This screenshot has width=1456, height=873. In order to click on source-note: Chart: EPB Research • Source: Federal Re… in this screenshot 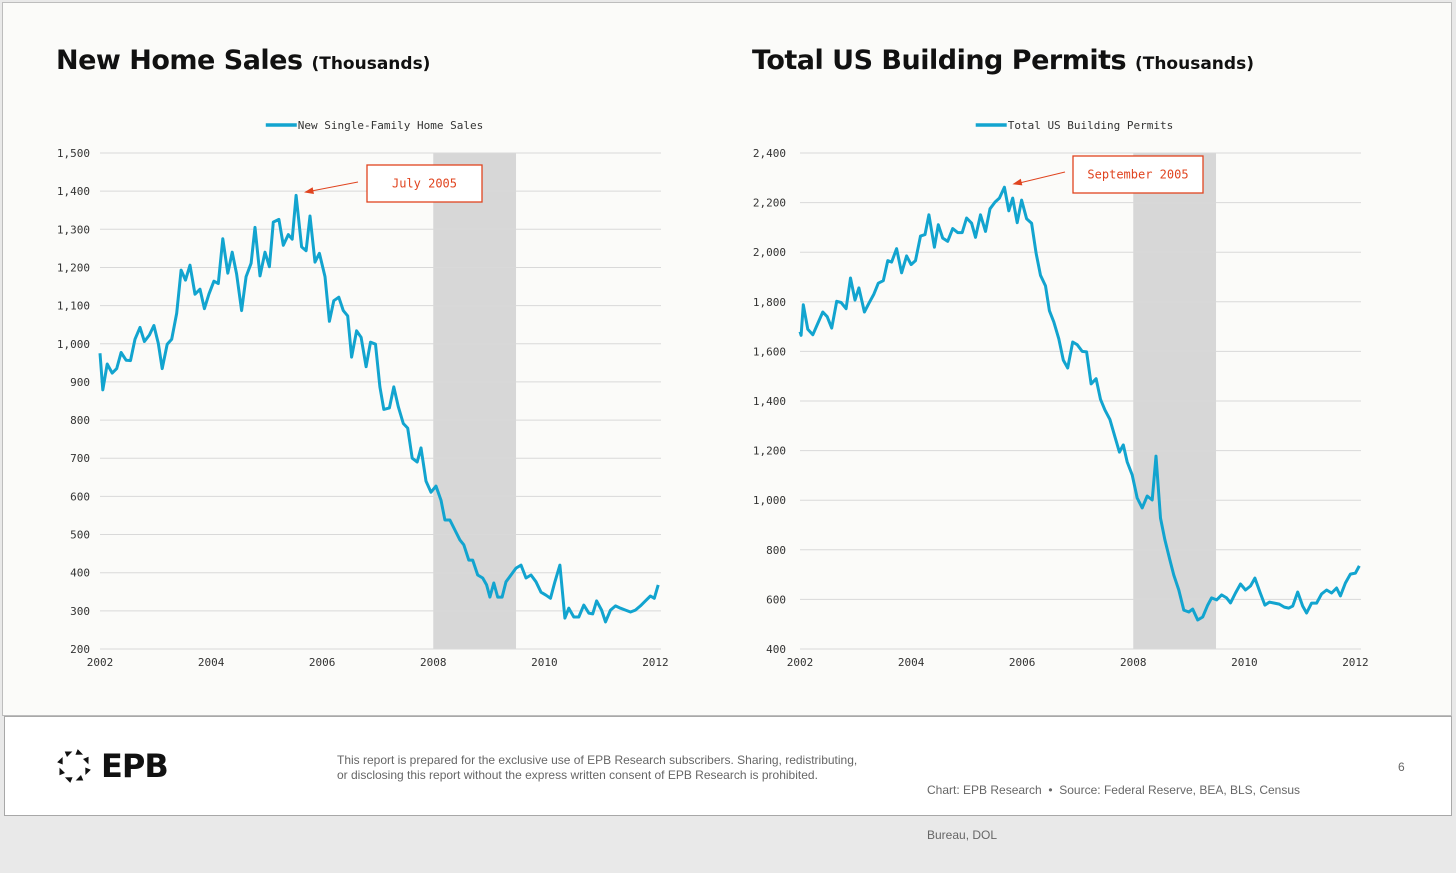, I will do `click(1113, 813)`.